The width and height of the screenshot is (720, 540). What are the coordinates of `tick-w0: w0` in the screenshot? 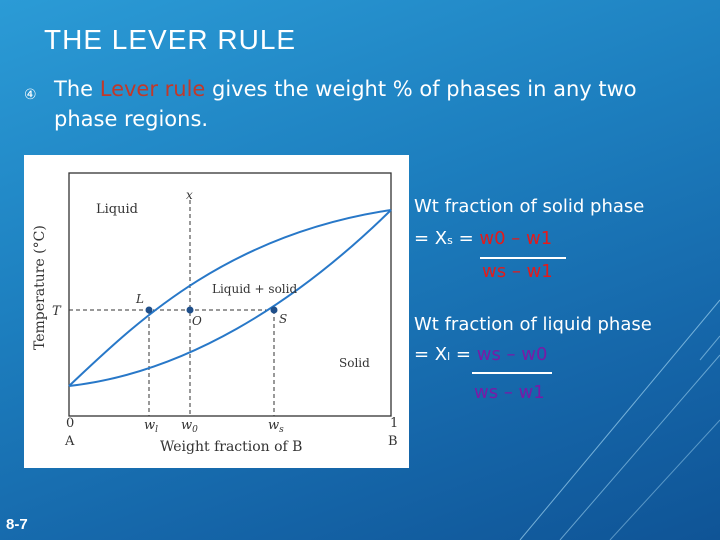 It's located at (189, 426).